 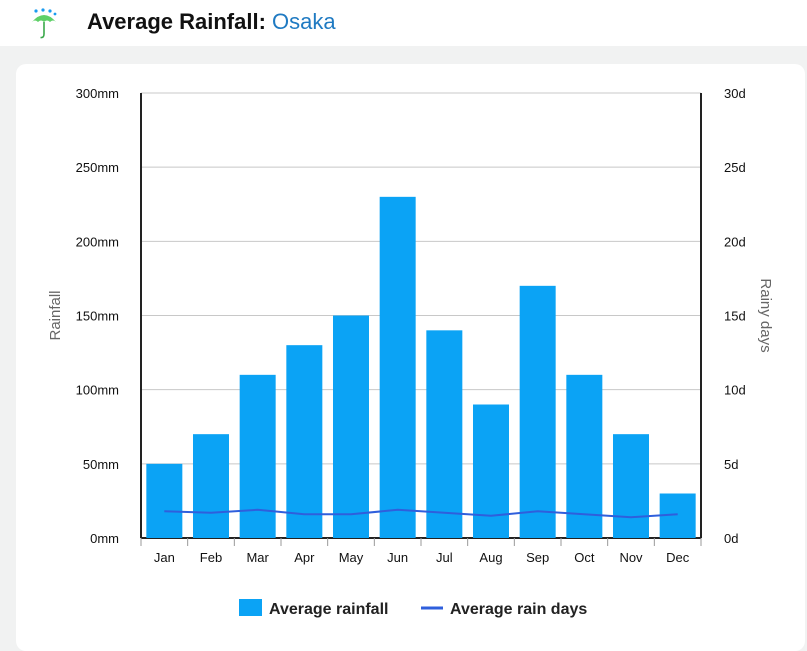 I want to click on bar-nov, so click(x=631, y=486).